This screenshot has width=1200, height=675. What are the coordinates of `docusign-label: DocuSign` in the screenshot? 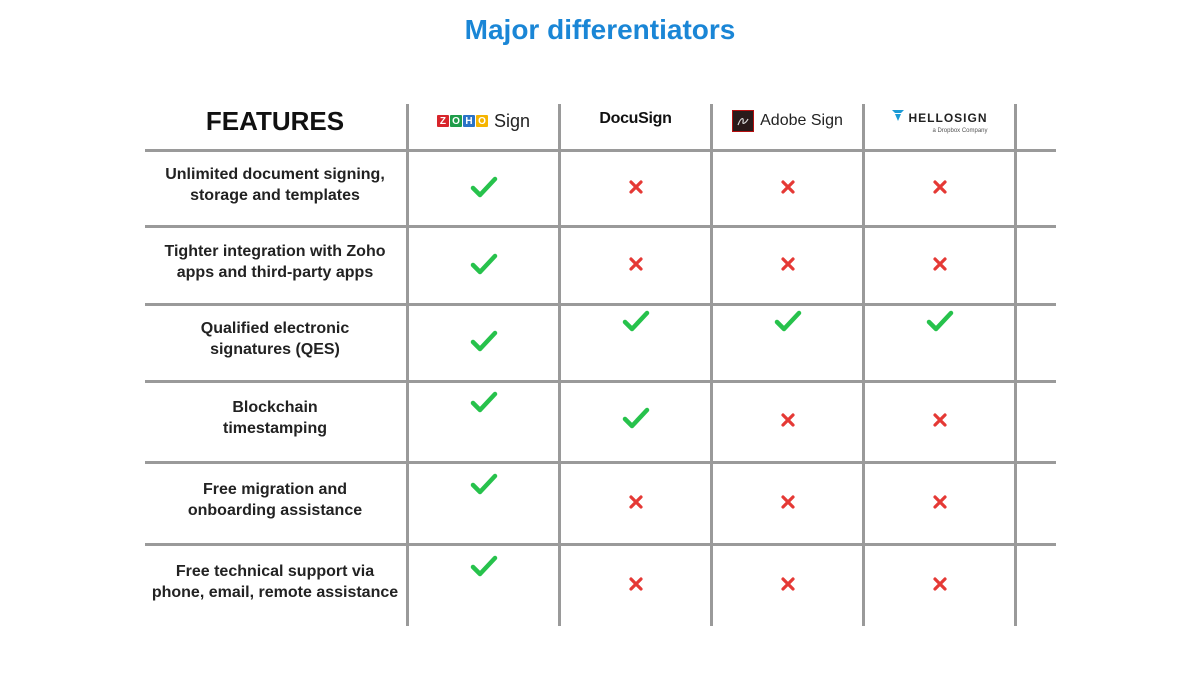 It's located at (635, 118).